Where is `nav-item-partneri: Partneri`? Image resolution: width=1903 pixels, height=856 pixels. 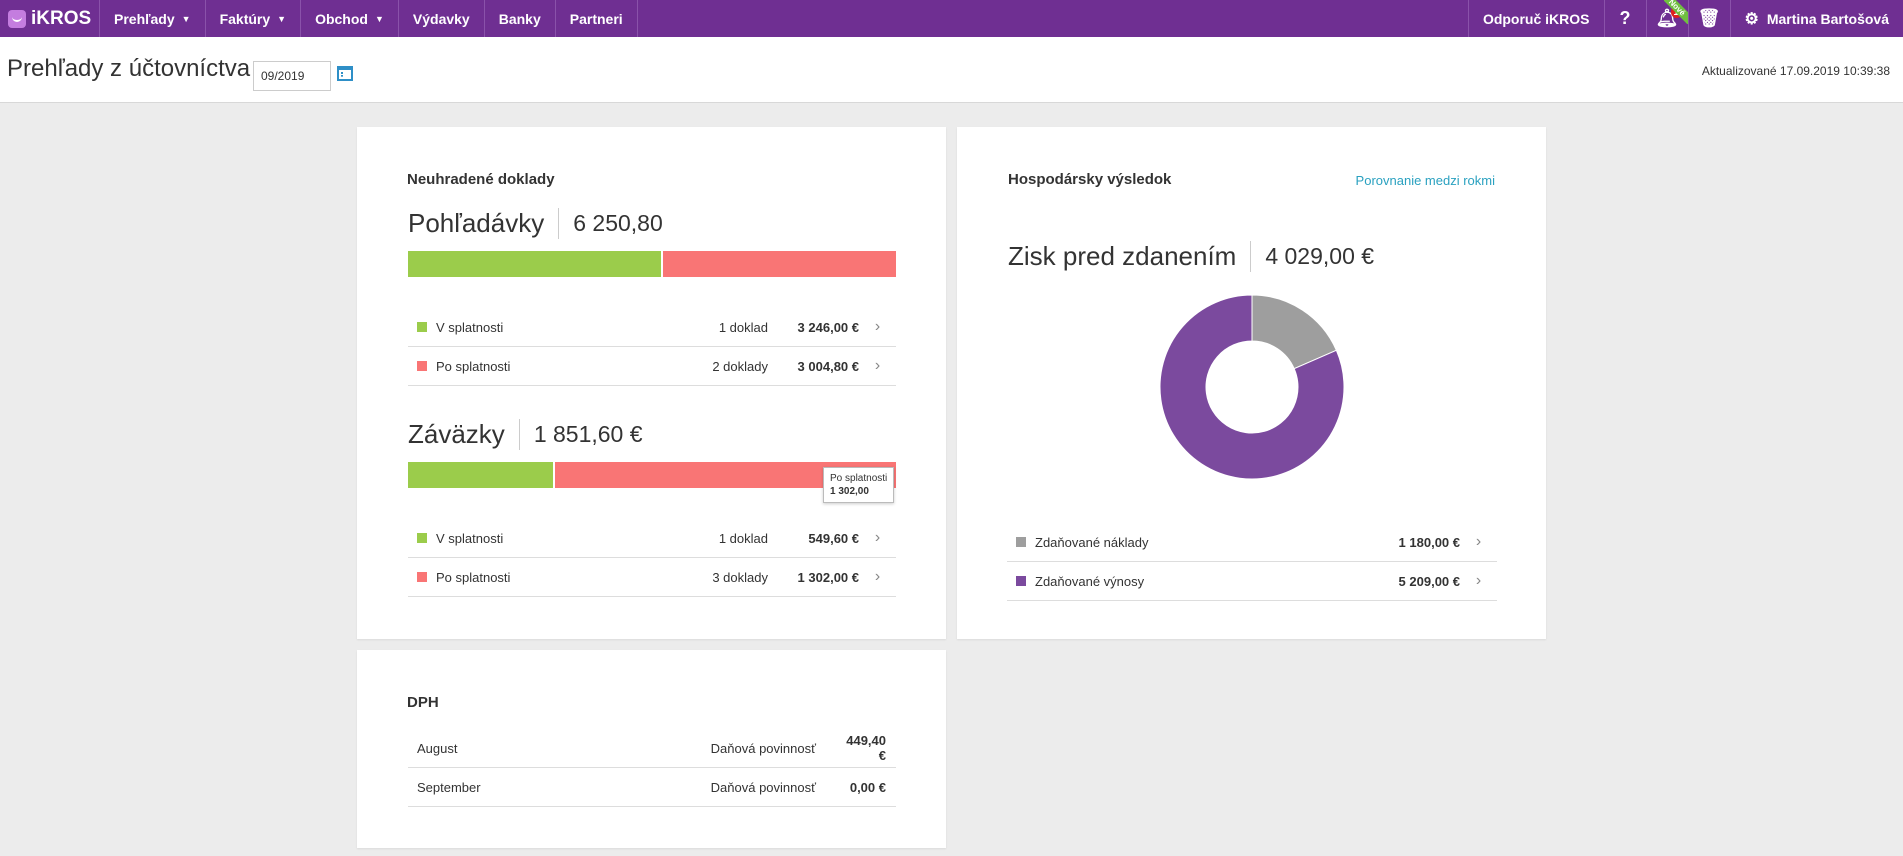
nav-item-partneri: Partneri is located at coordinates (597, 18).